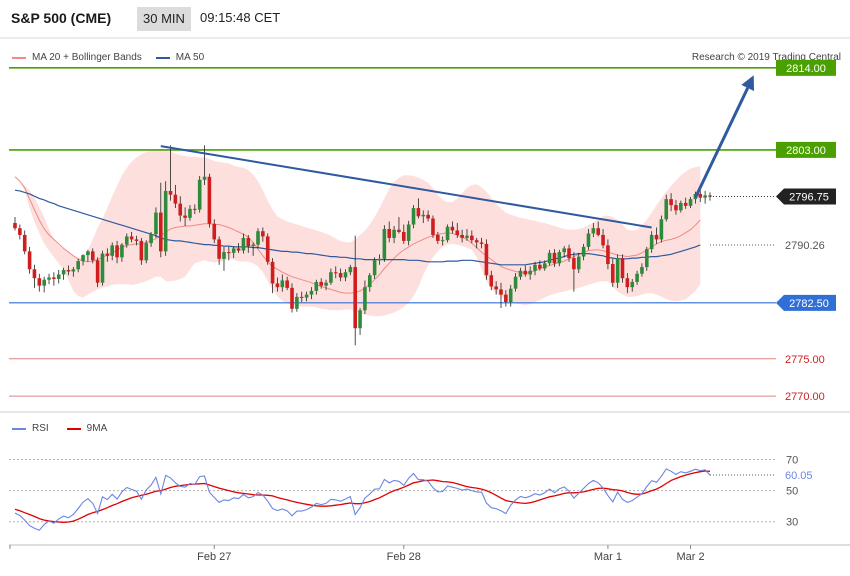 This screenshot has width=850, height=576. I want to click on time-tick-label-1: Feb 28, so click(404, 557).